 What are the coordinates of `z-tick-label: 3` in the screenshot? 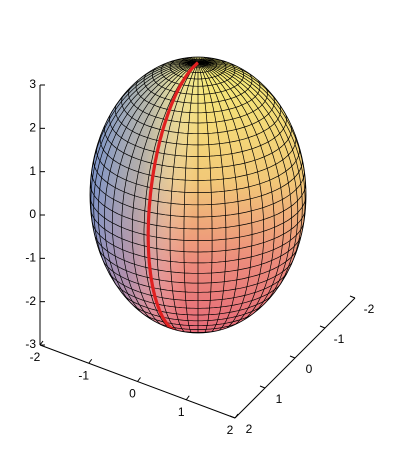 It's located at (32, 84).